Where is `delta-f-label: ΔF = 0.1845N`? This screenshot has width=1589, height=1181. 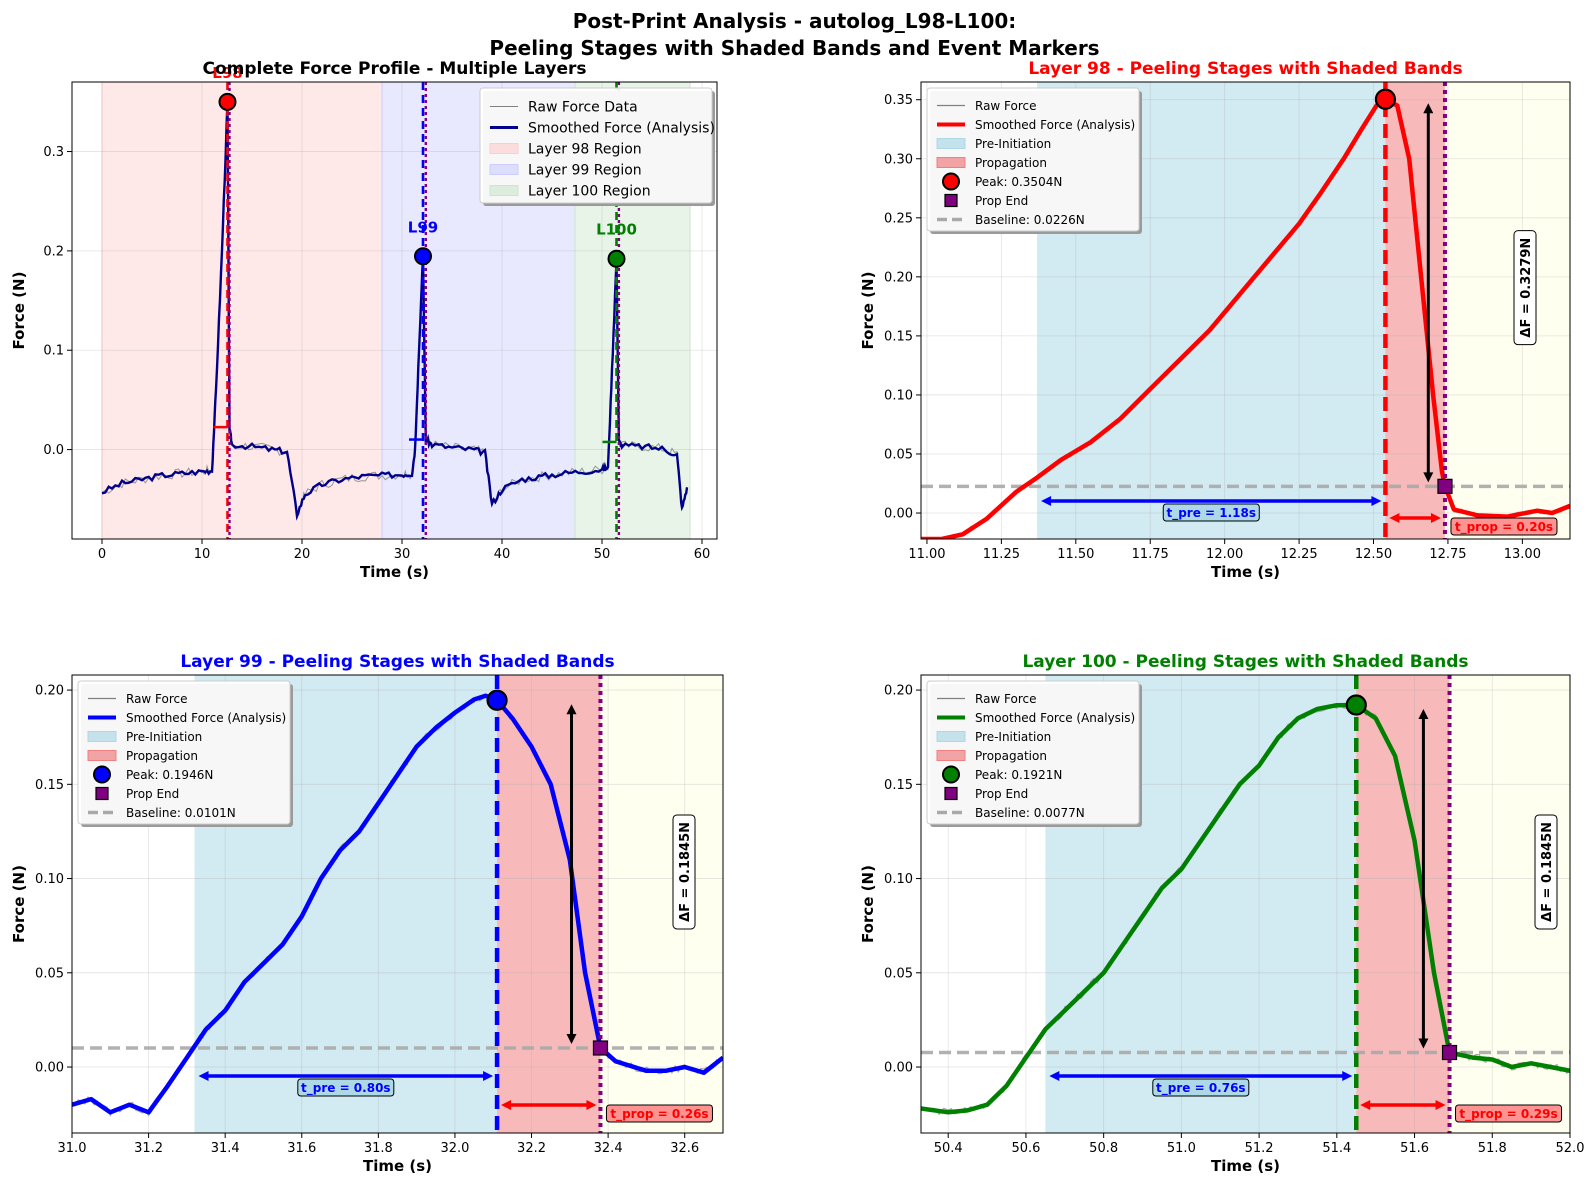 delta-f-label: ΔF = 0.1845N is located at coordinates (685, 872).